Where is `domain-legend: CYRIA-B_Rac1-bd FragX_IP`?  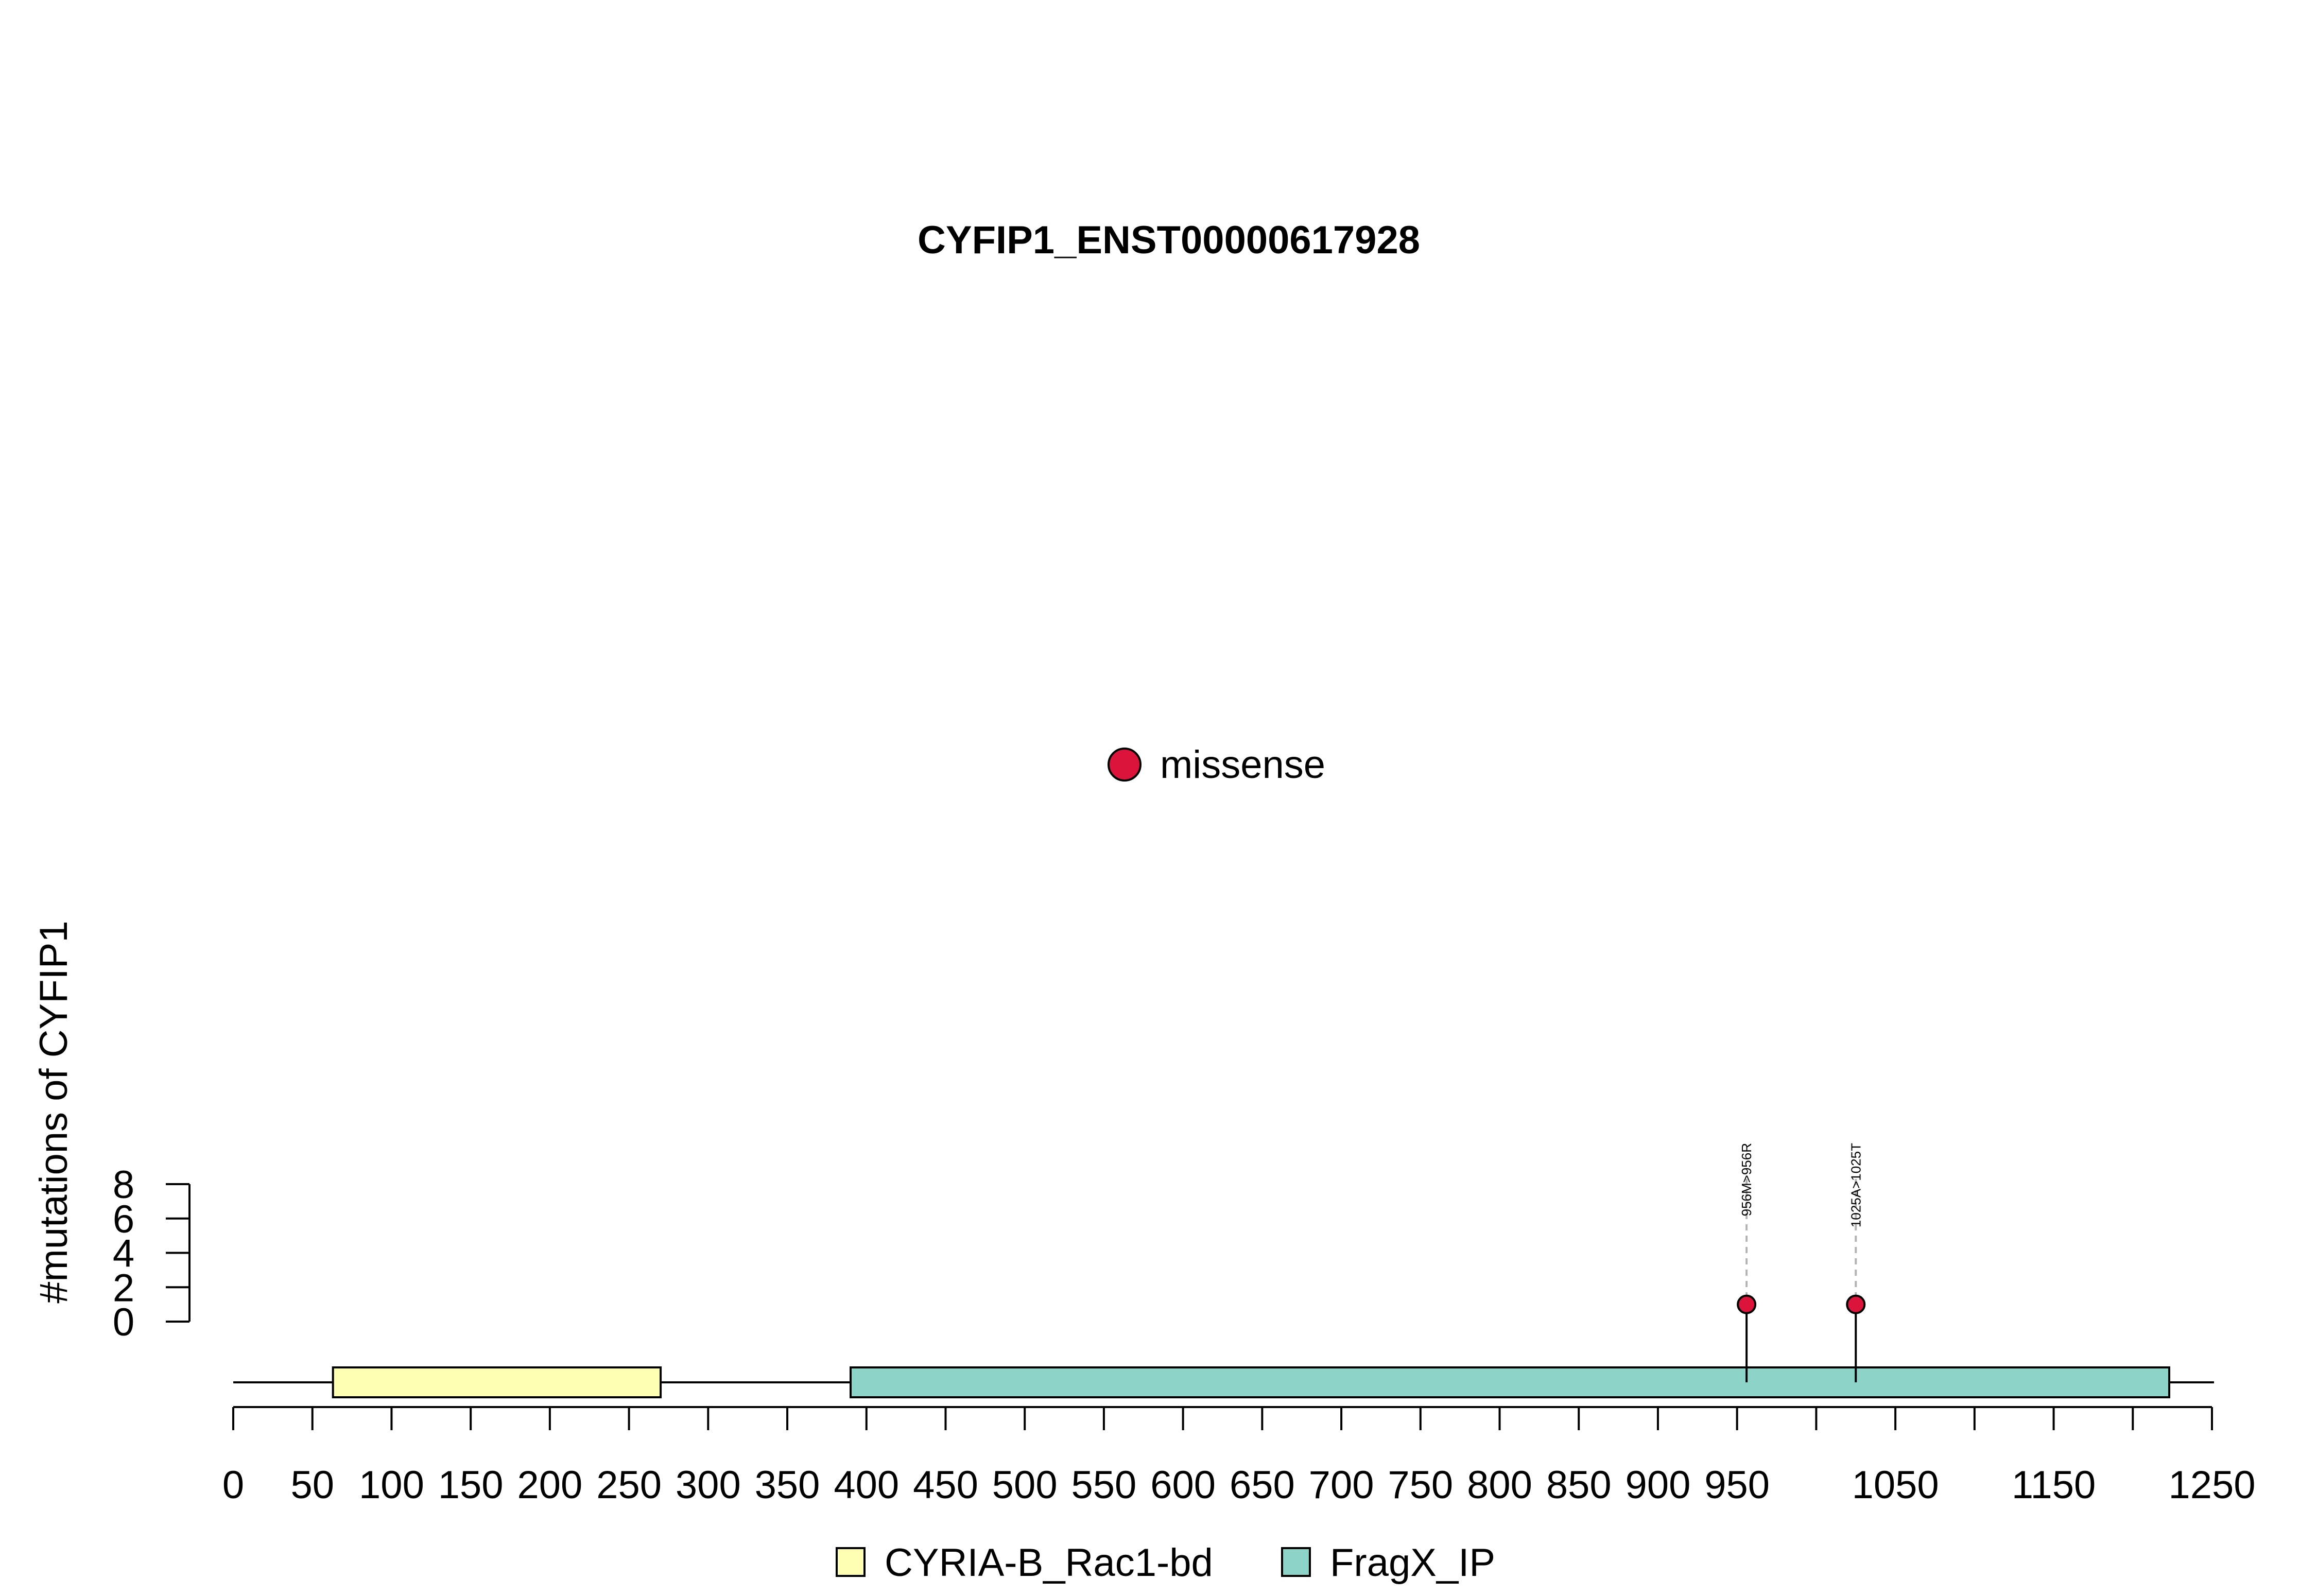
domain-legend: CYRIA-B_Rac1-bd FragX_IP is located at coordinates (1165, 1563).